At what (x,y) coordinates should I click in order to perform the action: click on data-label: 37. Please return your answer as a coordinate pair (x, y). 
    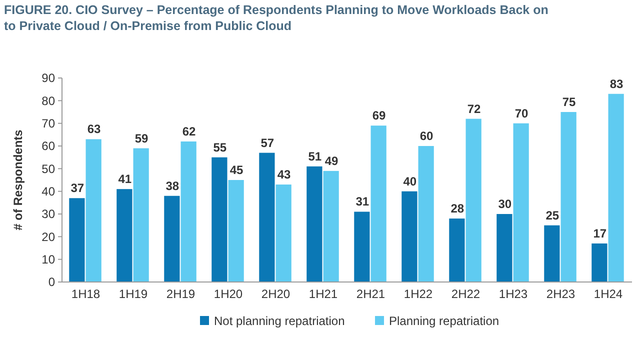
    Looking at the image, I should click on (77, 188).